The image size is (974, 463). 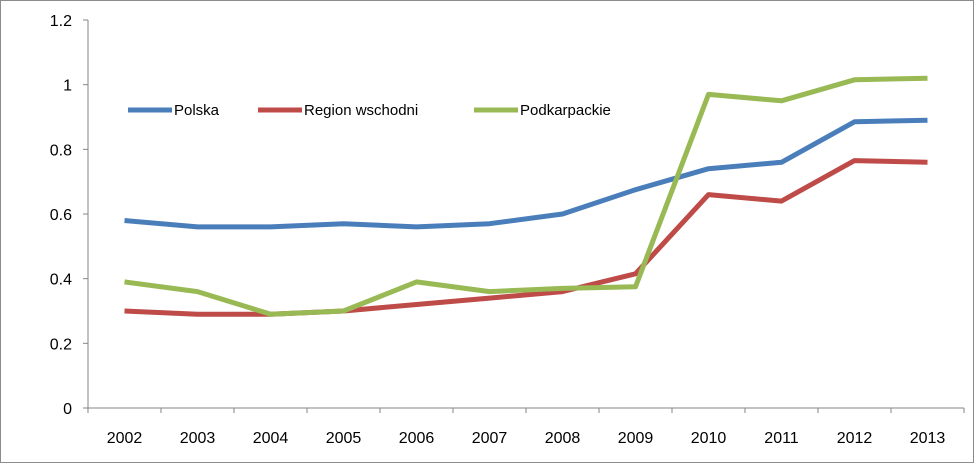 I want to click on y-tick-label: 0, so click(x=67, y=409).